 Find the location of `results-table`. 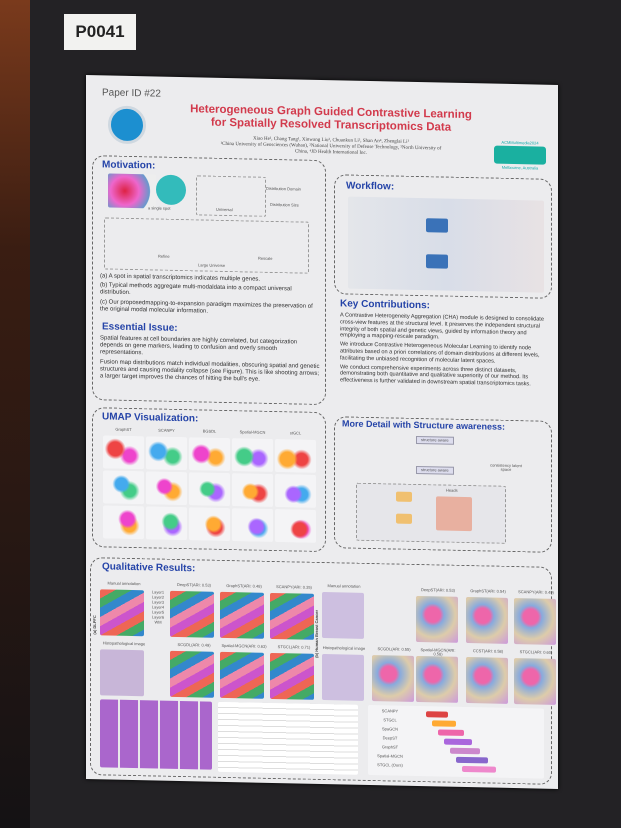

results-table is located at coordinates (288, 738).